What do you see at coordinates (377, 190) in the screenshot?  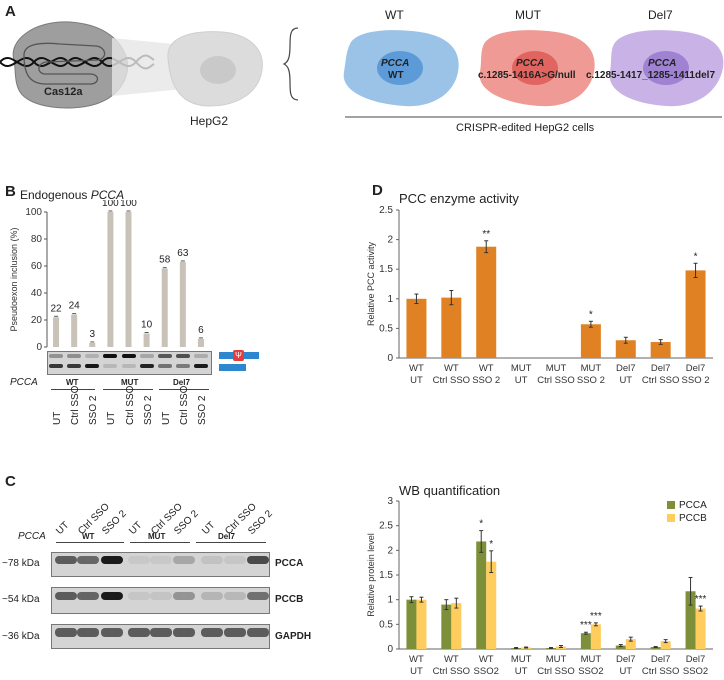 I see `panel-d-label: D` at bounding box center [377, 190].